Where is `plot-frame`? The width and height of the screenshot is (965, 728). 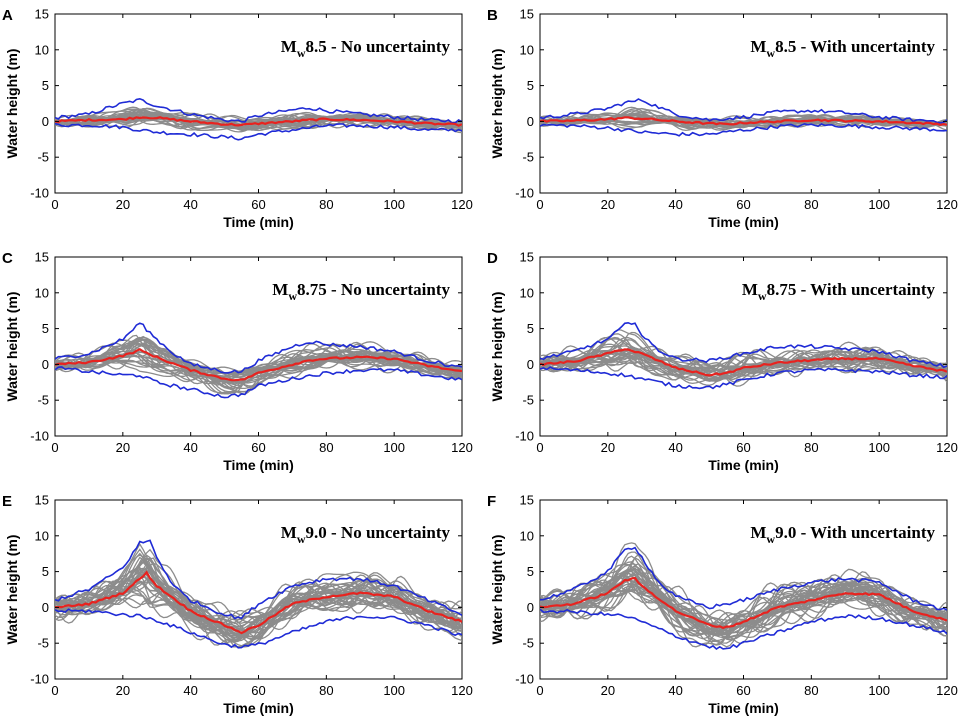 plot-frame is located at coordinates (258, 103).